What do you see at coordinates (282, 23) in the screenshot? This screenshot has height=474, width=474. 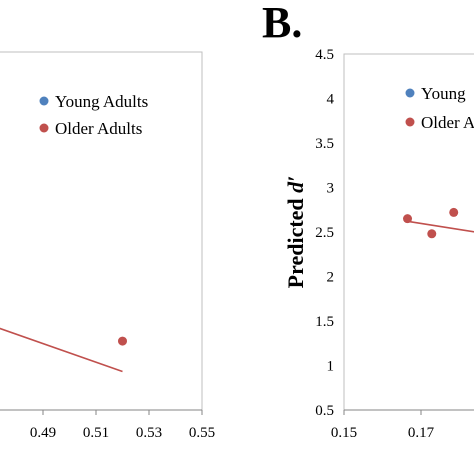 I see `panel-label-b: B.` at bounding box center [282, 23].